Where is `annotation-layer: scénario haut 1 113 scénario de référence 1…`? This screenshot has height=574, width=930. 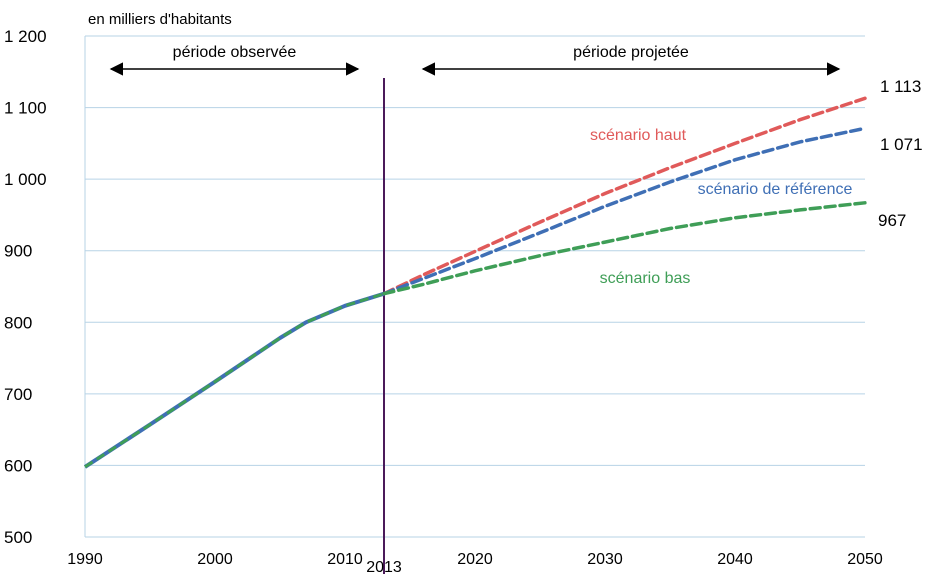
annotation-layer: scénario haut 1 113 scénario de référence 1… is located at coordinates (756, 182).